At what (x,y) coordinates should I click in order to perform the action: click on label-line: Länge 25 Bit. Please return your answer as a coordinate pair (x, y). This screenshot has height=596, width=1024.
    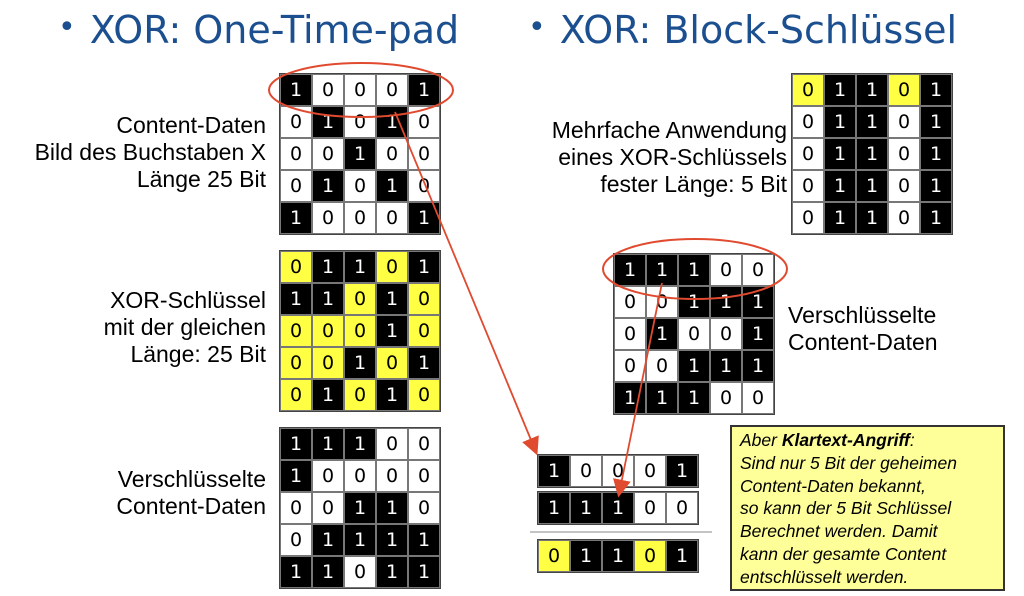
    Looking at the image, I should click on (201, 179).